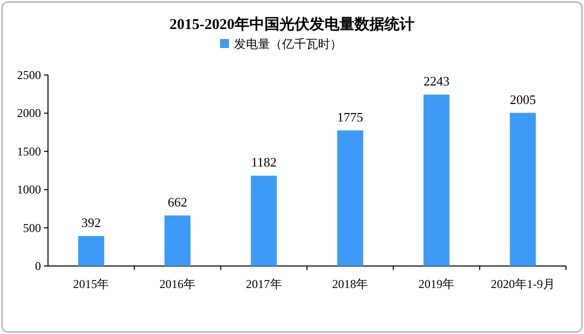 The width and height of the screenshot is (584, 334). Describe the element at coordinates (91, 222) in the screenshot. I see `data-label: 392` at that location.